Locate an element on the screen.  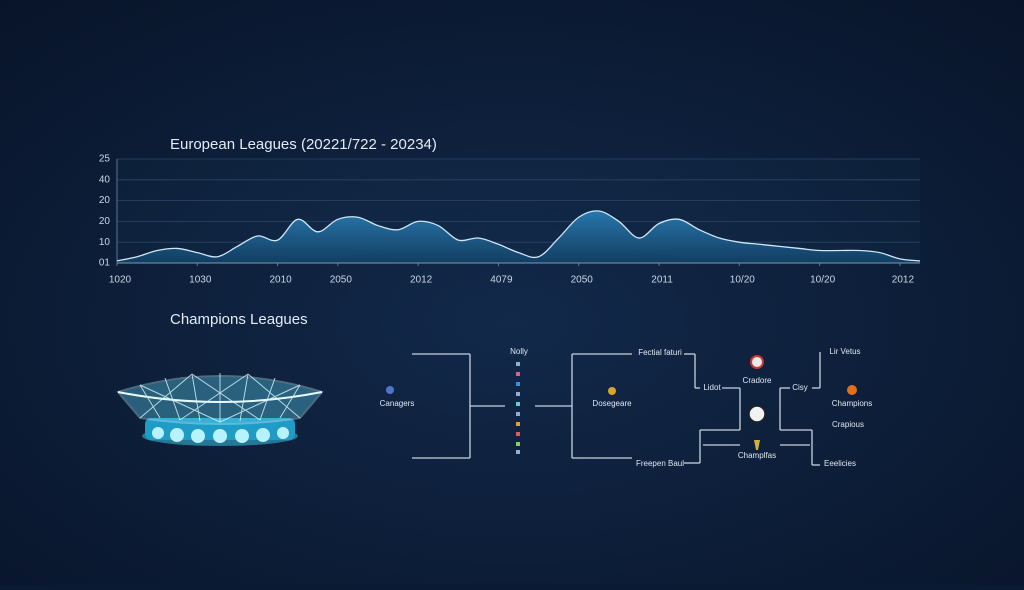
x-tick-label: 2010 is located at coordinates (280, 280).